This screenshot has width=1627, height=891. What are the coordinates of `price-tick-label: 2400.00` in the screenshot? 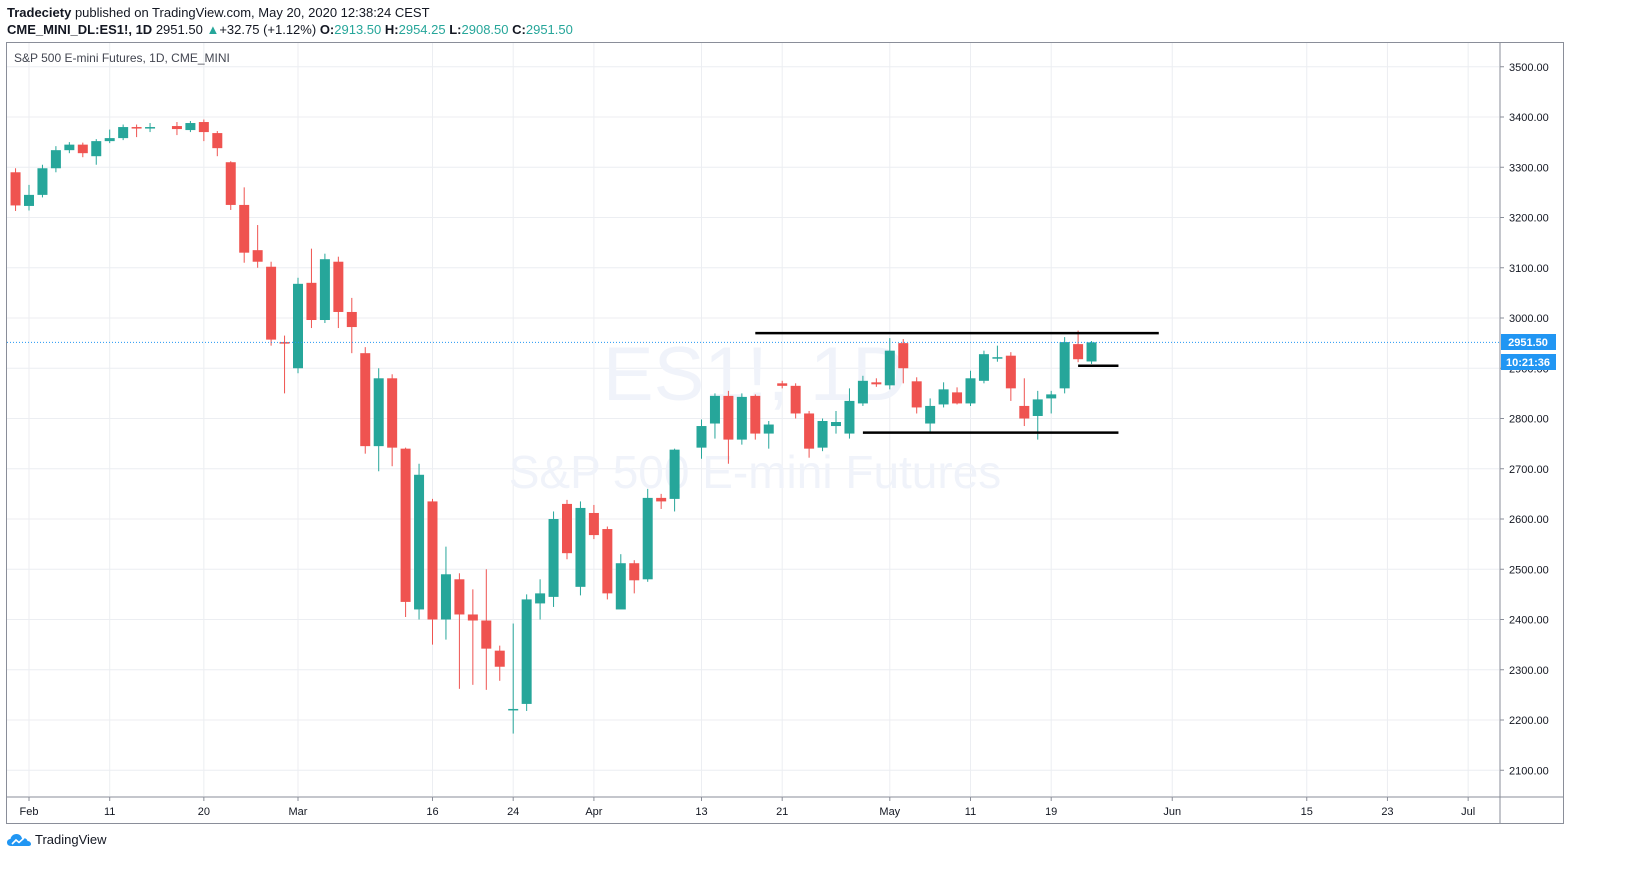 It's located at (1529, 621).